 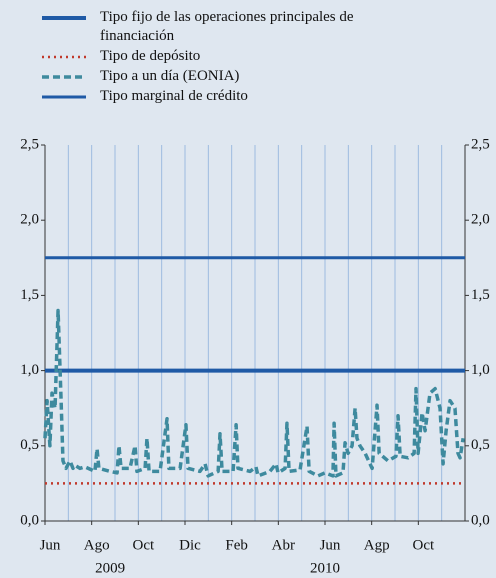 What do you see at coordinates (190, 545) in the screenshot?
I see `x-tick-label: Dic` at bounding box center [190, 545].